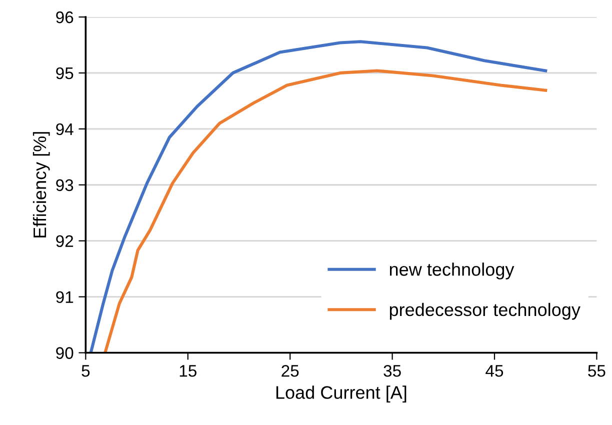 This screenshot has width=612, height=425. I want to click on x-tick-label: 5, so click(86, 371).